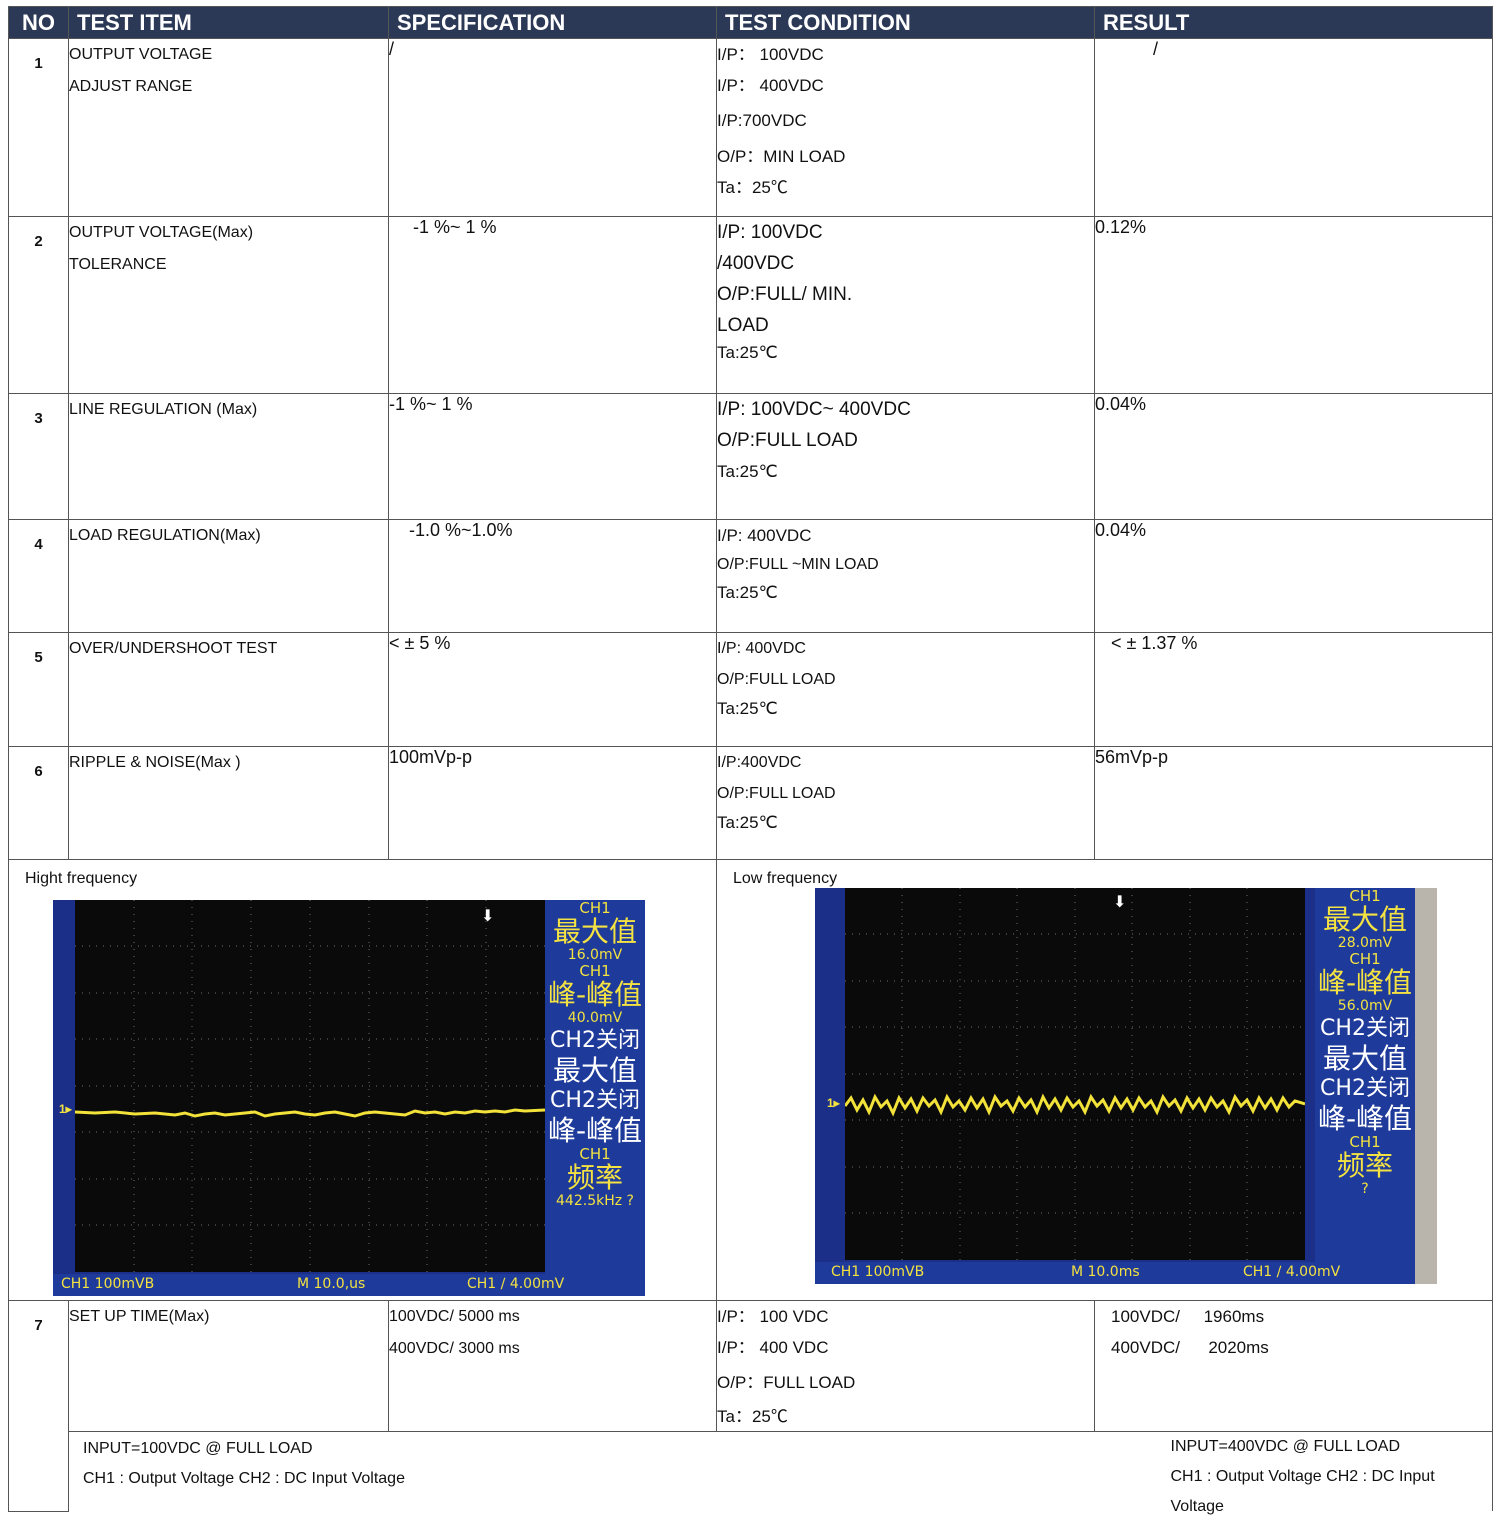 The width and height of the screenshot is (1493, 1522). I want to click on scope-grid, so click(1075, 1074).